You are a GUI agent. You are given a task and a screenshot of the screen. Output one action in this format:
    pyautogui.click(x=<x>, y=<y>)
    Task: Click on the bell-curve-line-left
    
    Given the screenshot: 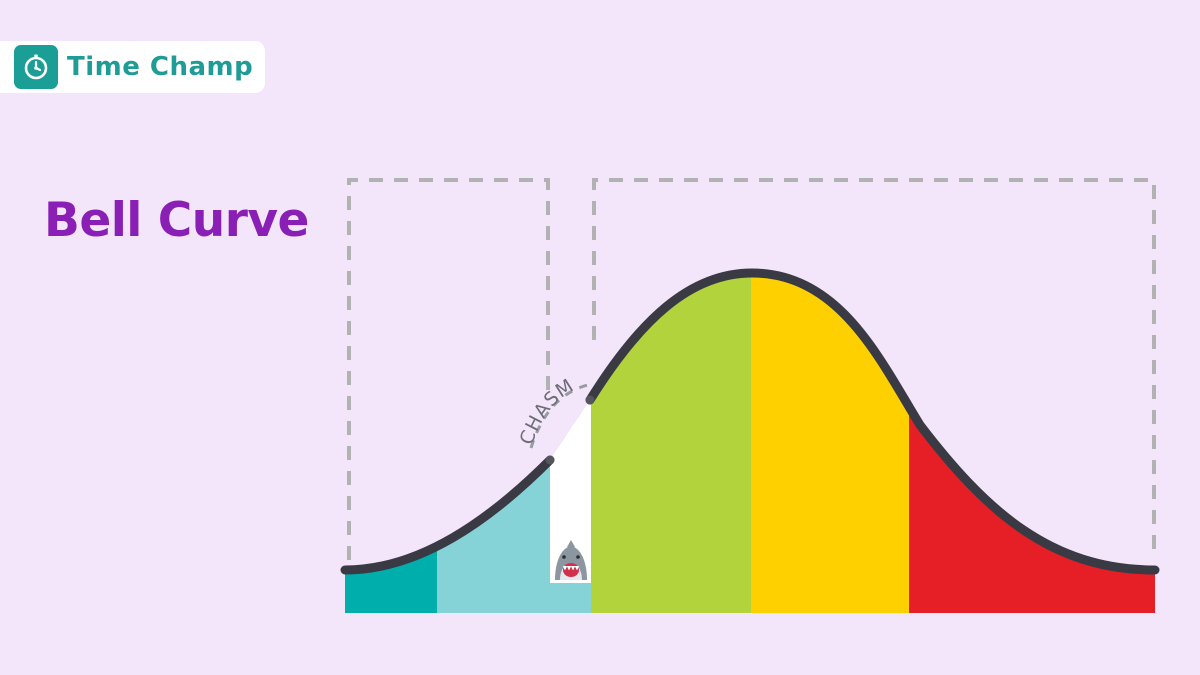 What is the action you would take?
    pyautogui.click(x=447, y=515)
    